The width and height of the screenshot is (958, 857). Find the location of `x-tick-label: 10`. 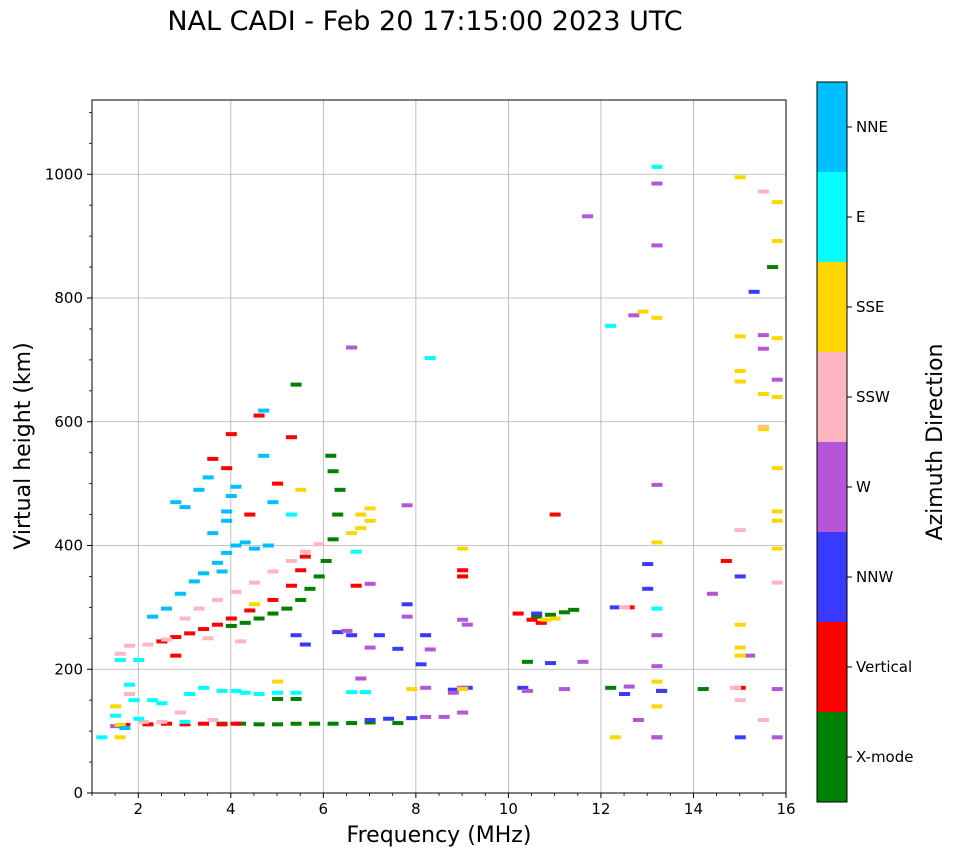

x-tick-label: 10 is located at coordinates (508, 809).